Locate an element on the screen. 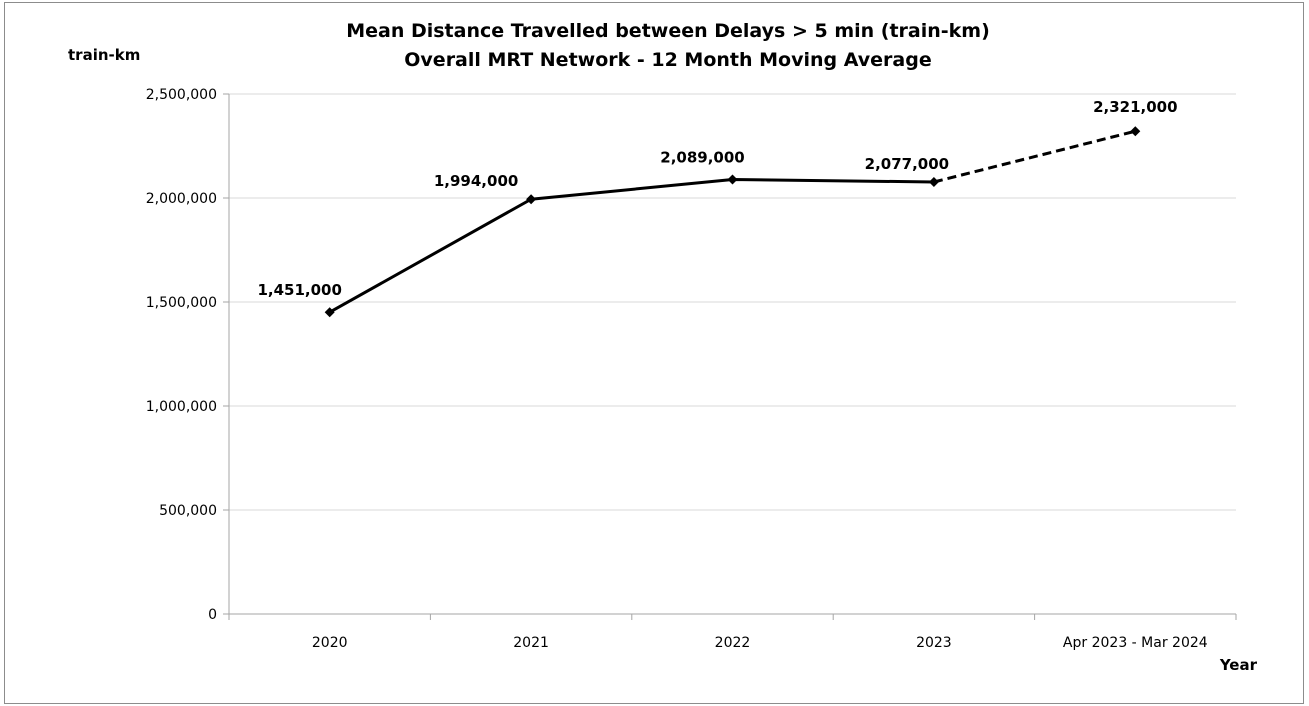 This screenshot has width=1309, height=706. y-tick-label: 500,000 is located at coordinates (188, 511).